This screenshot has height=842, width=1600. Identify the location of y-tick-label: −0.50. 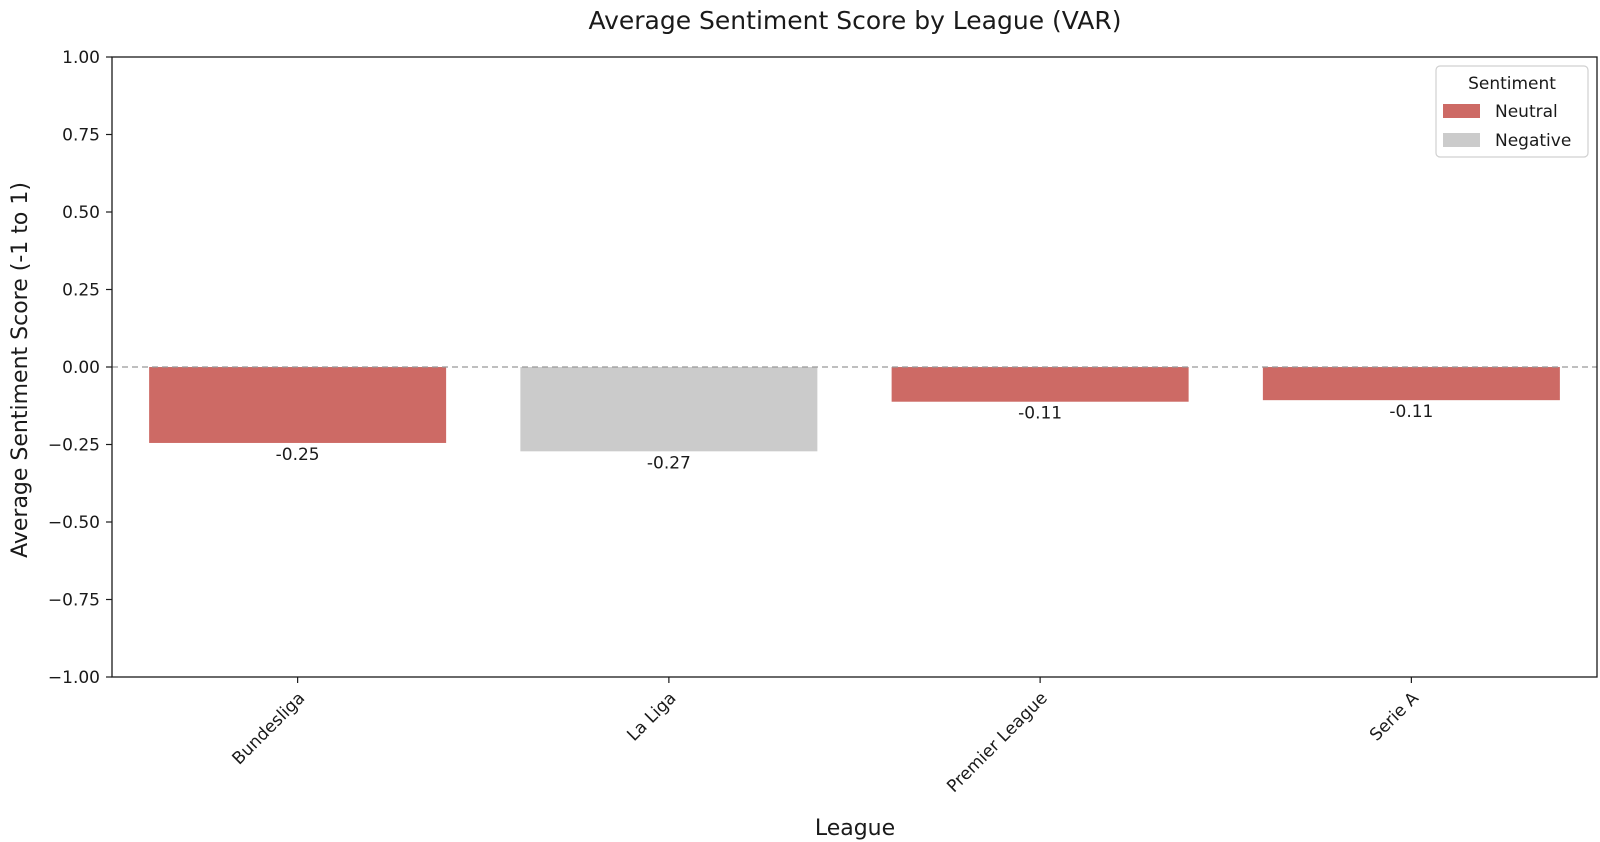
(74, 523).